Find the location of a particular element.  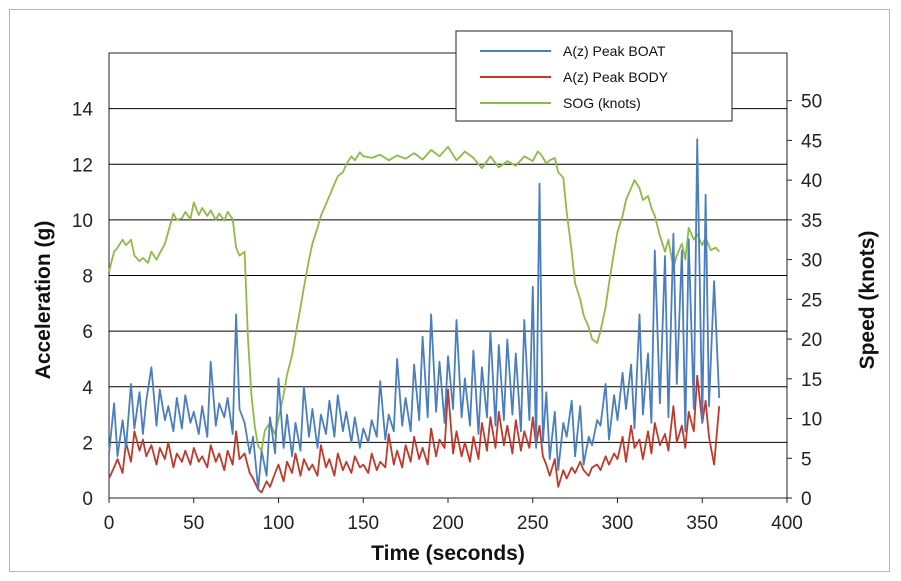

x-tick-label: 400 is located at coordinates (787, 523).